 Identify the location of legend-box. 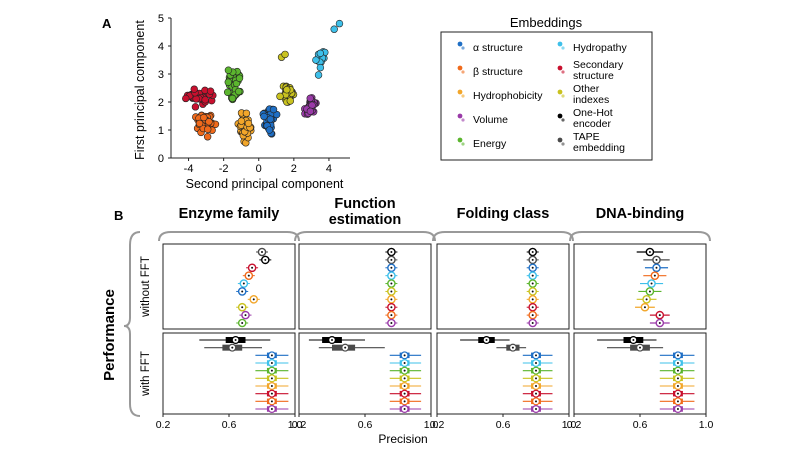
(546, 96).